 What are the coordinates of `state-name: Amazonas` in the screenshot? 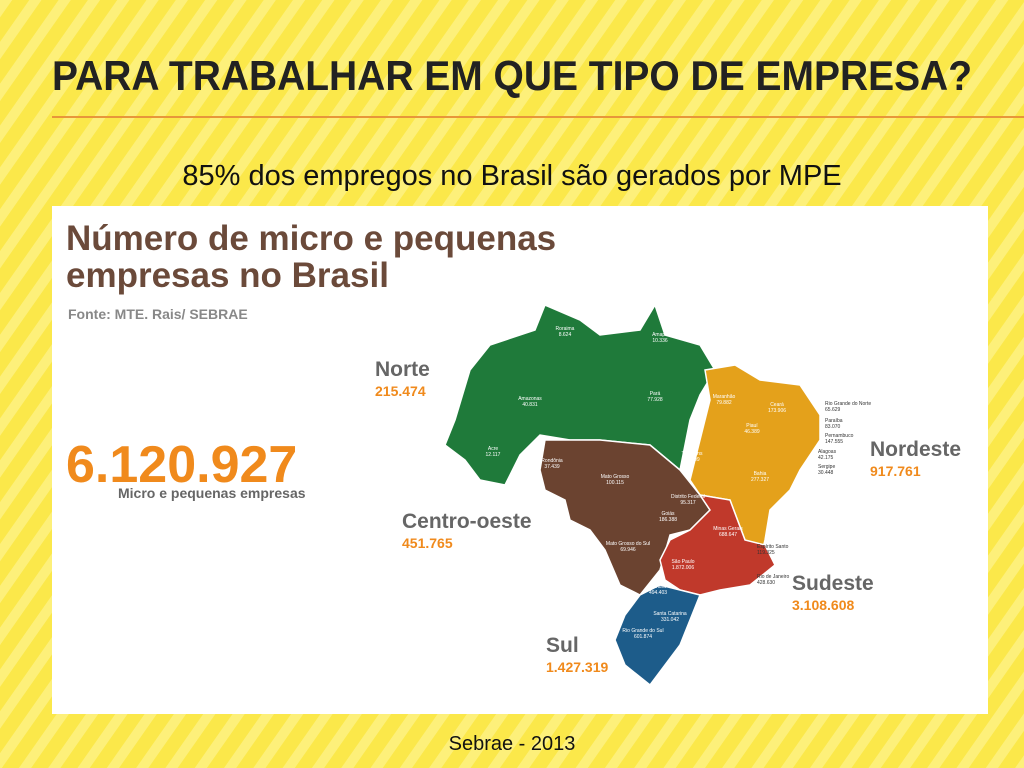 It's located at (530, 399).